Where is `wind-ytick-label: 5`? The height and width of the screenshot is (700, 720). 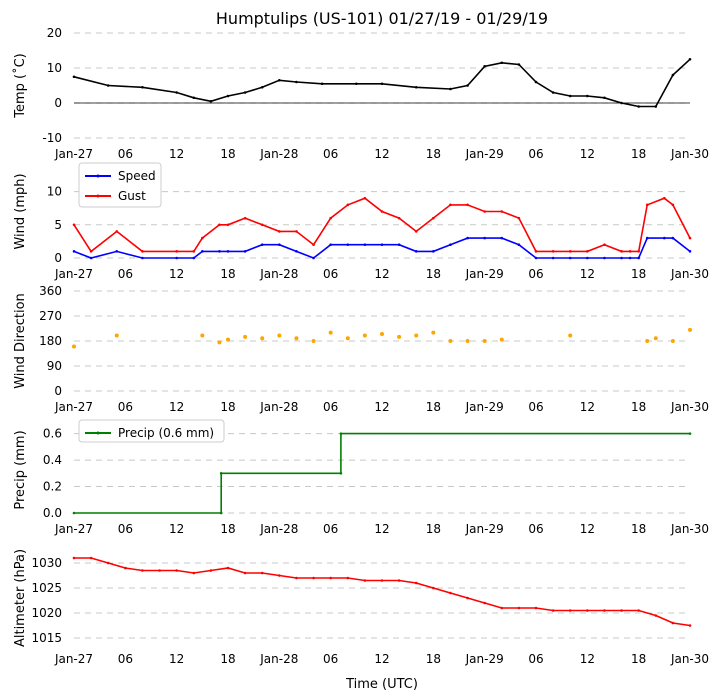
wind-ytick-label: 5 is located at coordinates (58, 225).